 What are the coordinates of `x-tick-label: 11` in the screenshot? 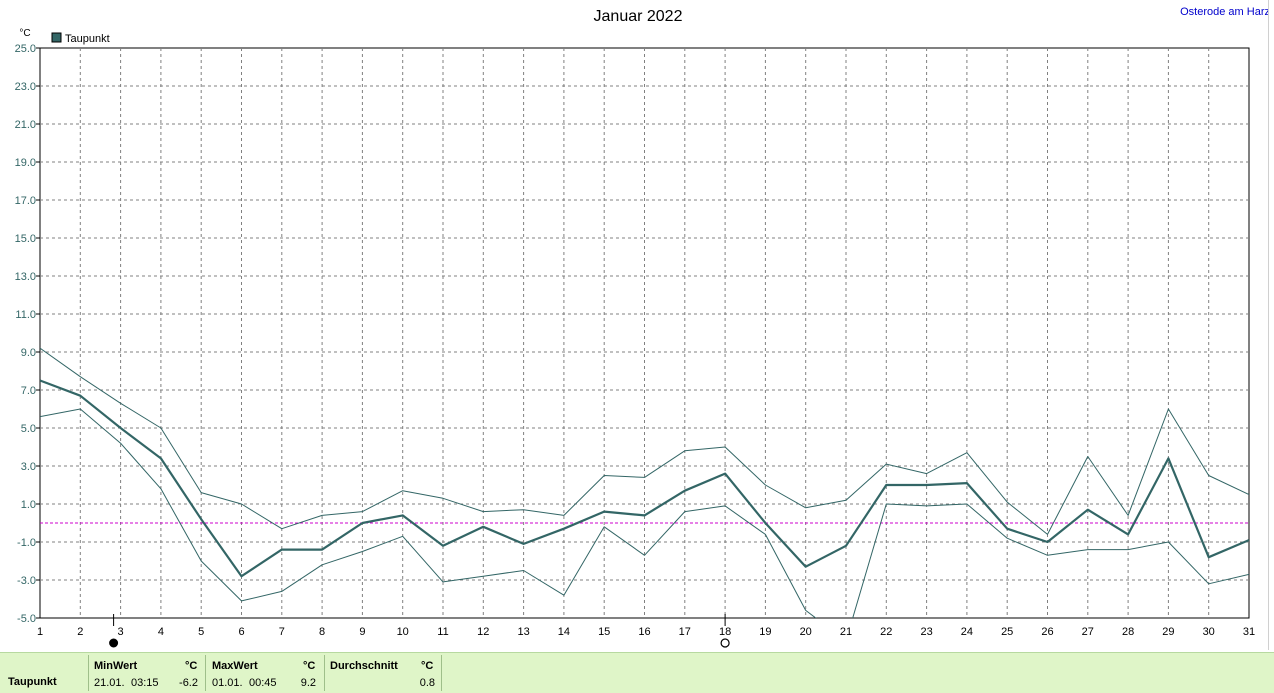 It's located at (442, 632).